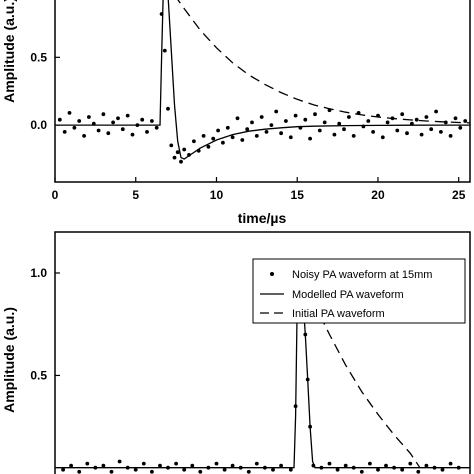  I want to click on top-x-tick-label: 0, so click(55, 195).